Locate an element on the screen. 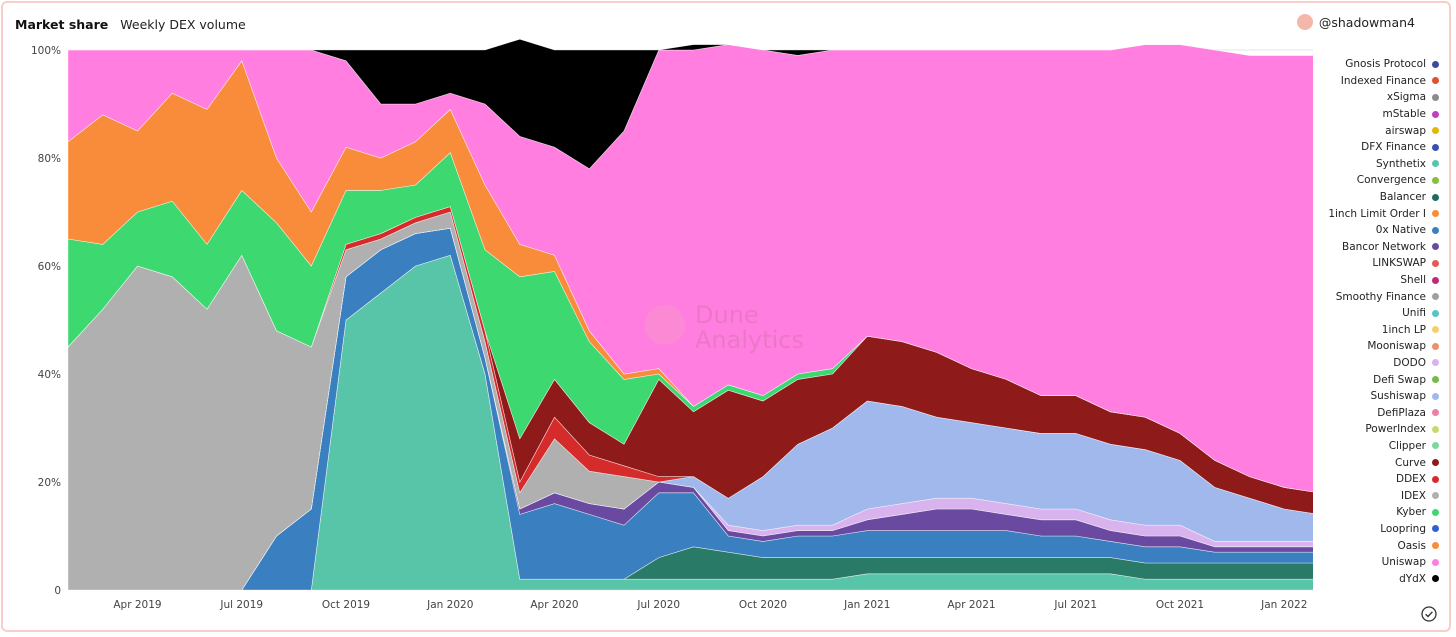 This screenshot has width=1456, height=637. legend-label: Curve is located at coordinates (1410, 462).